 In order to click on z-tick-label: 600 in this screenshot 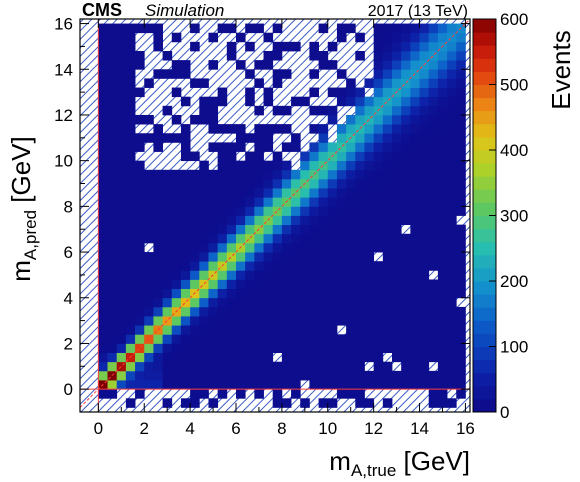, I will do `click(514, 19)`.